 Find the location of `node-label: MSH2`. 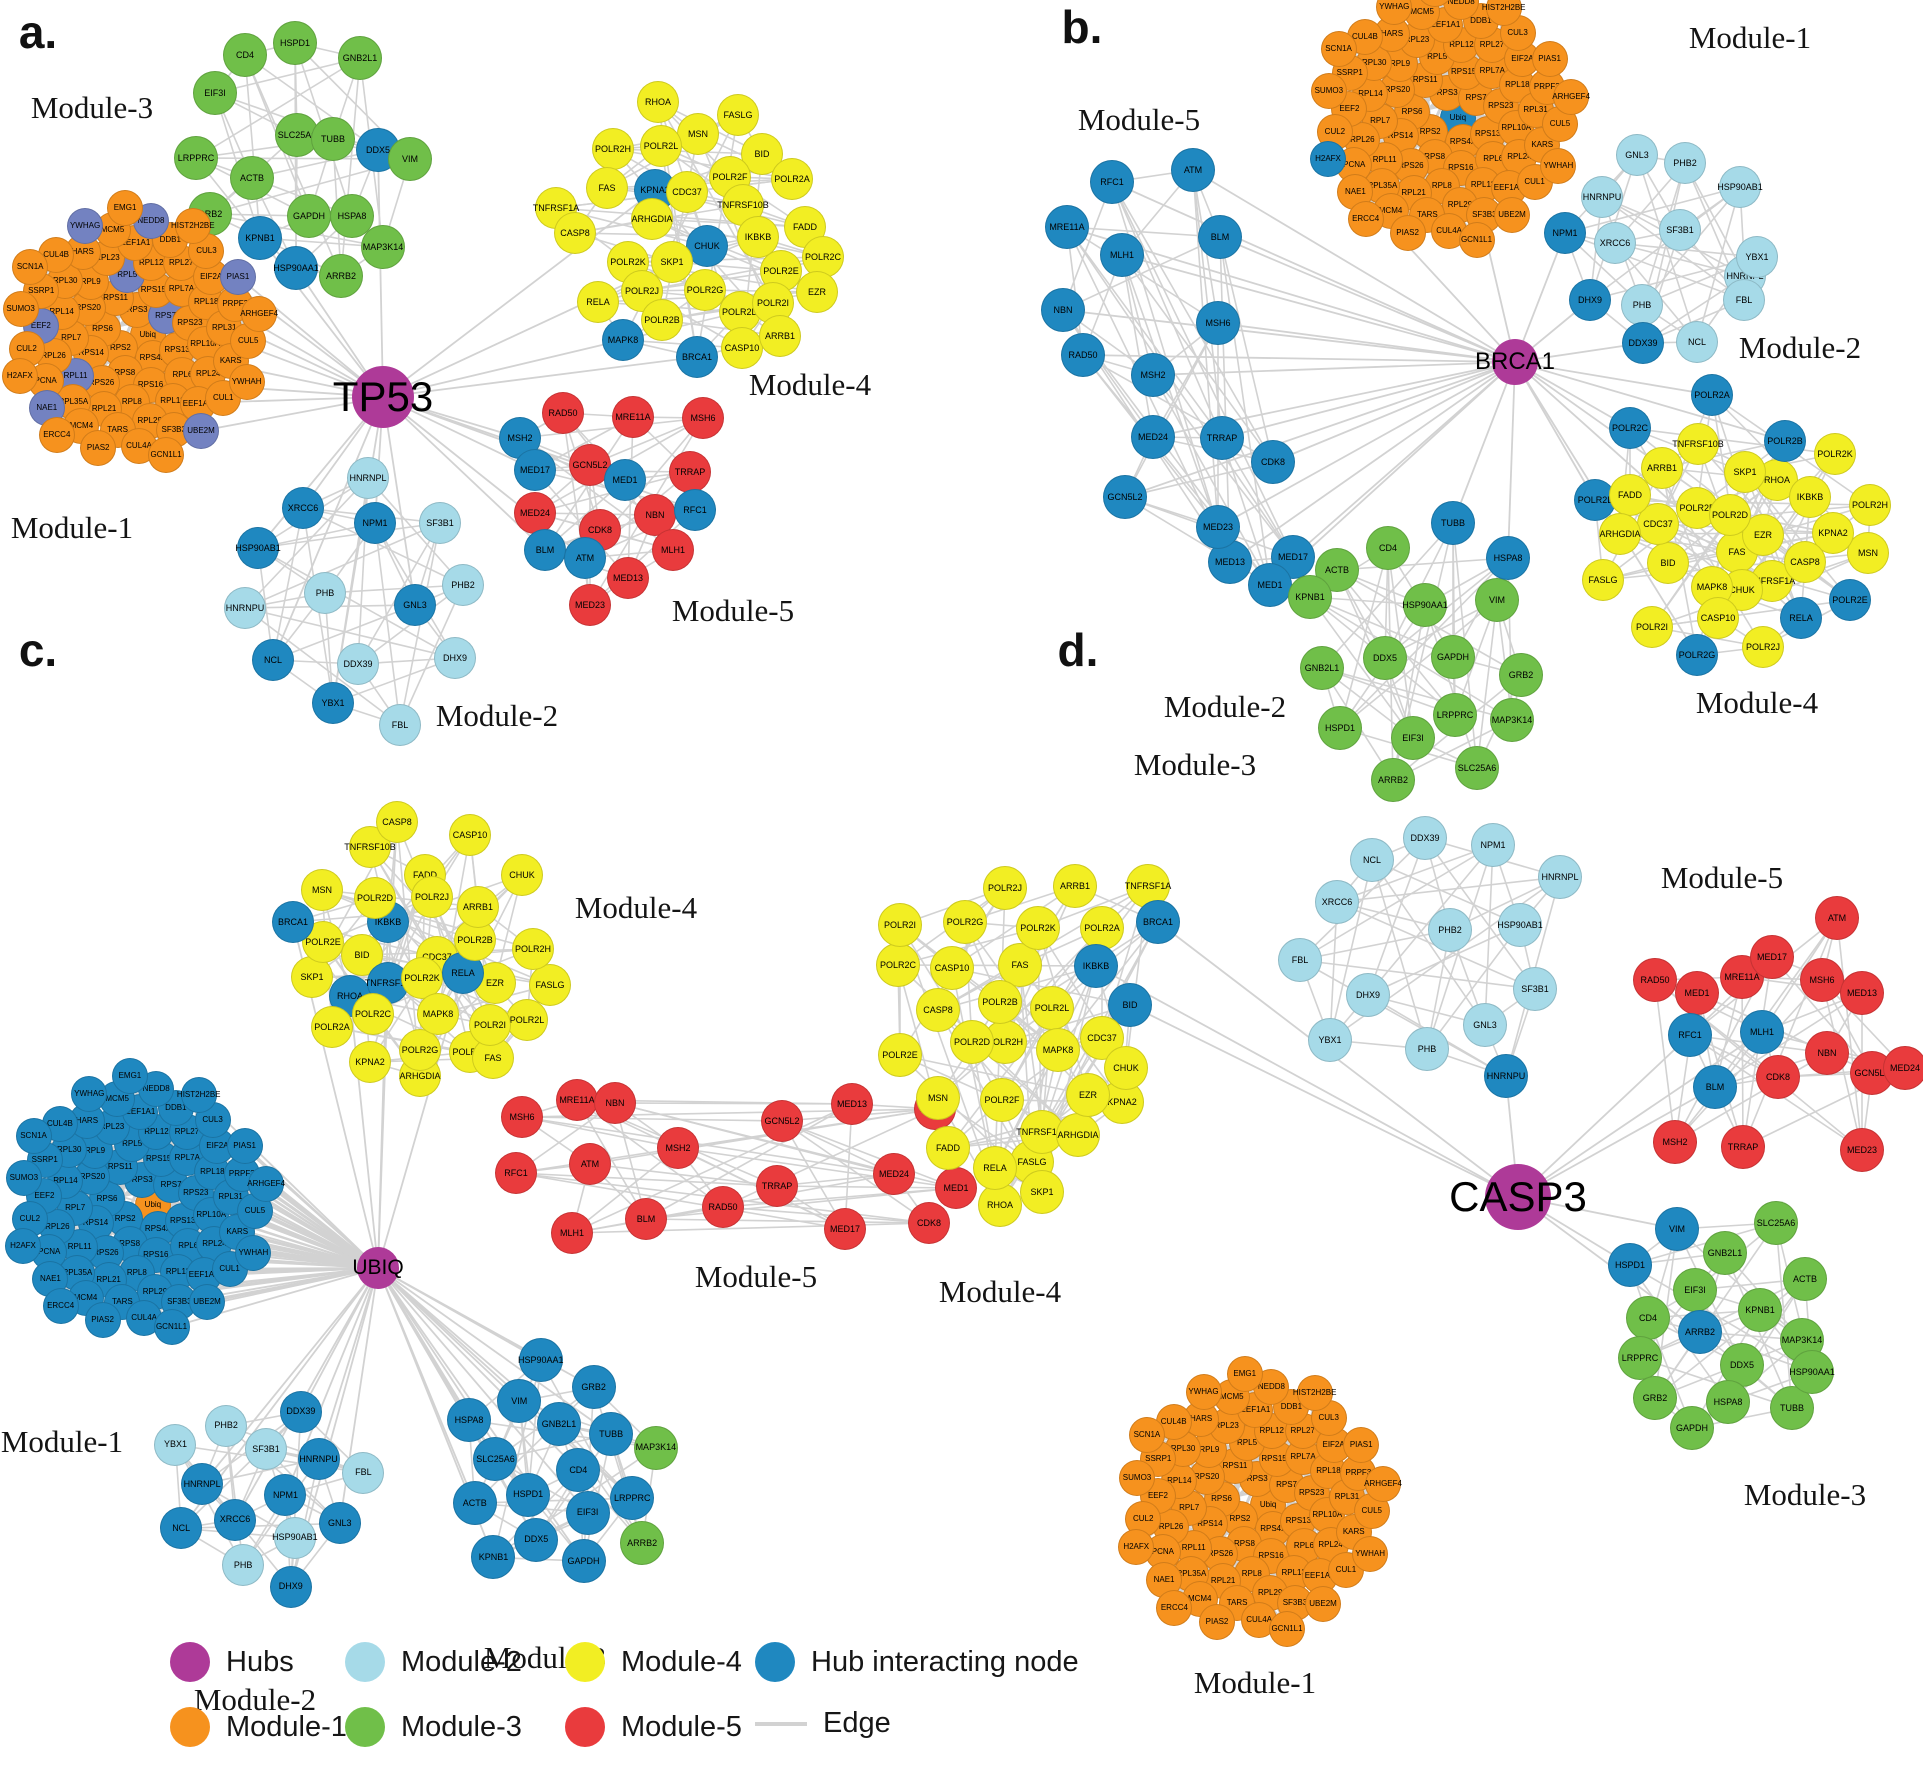

node-label: MSH2 is located at coordinates (520, 437).